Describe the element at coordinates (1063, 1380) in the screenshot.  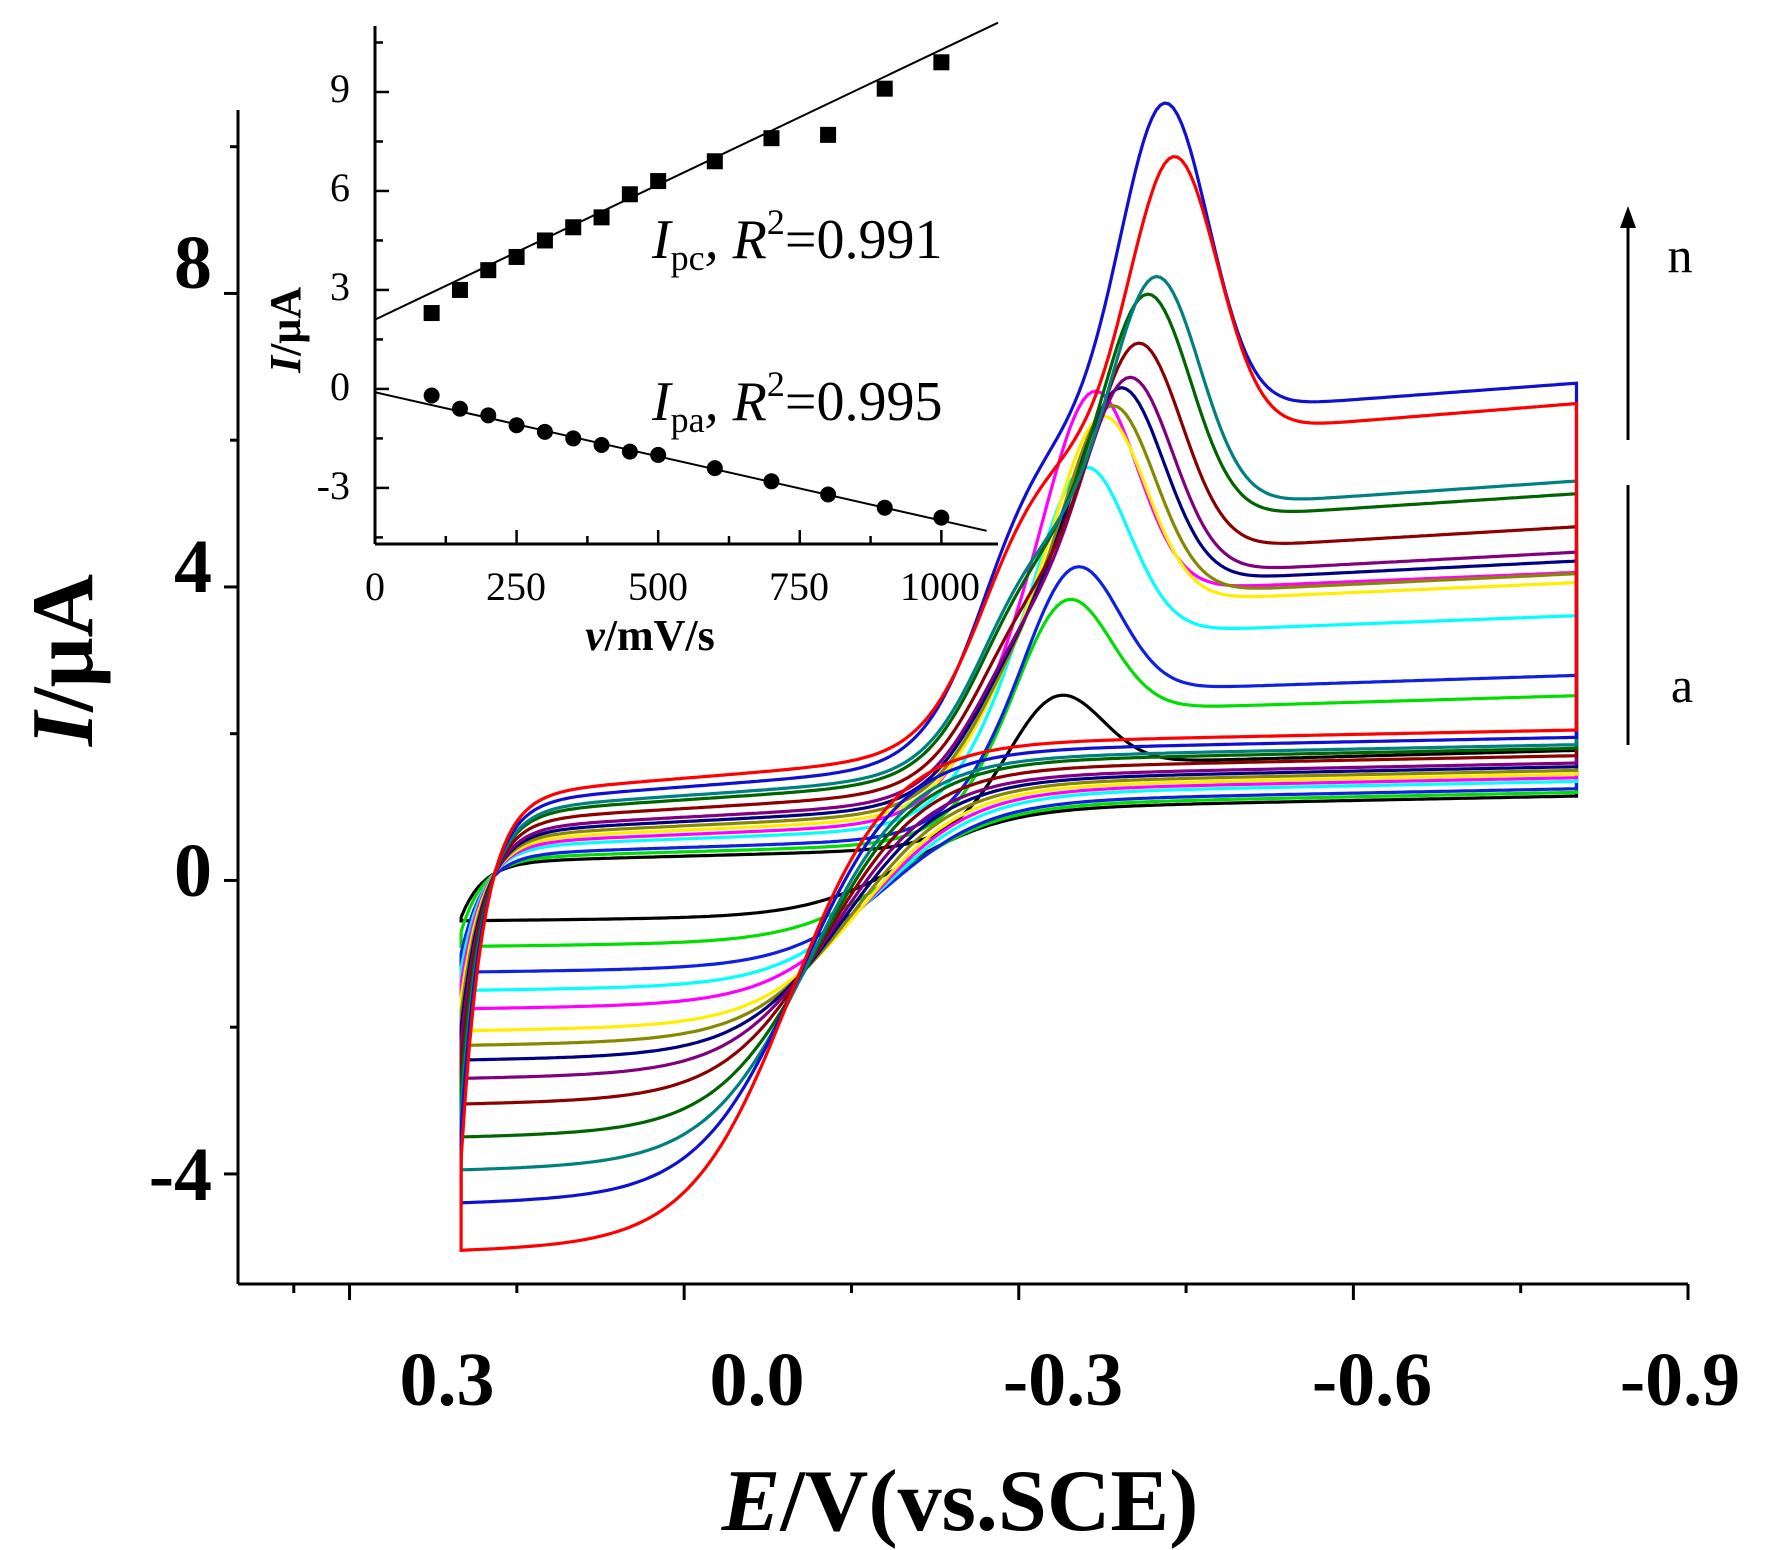
I see `main-x-tick-label: -0.3` at that location.